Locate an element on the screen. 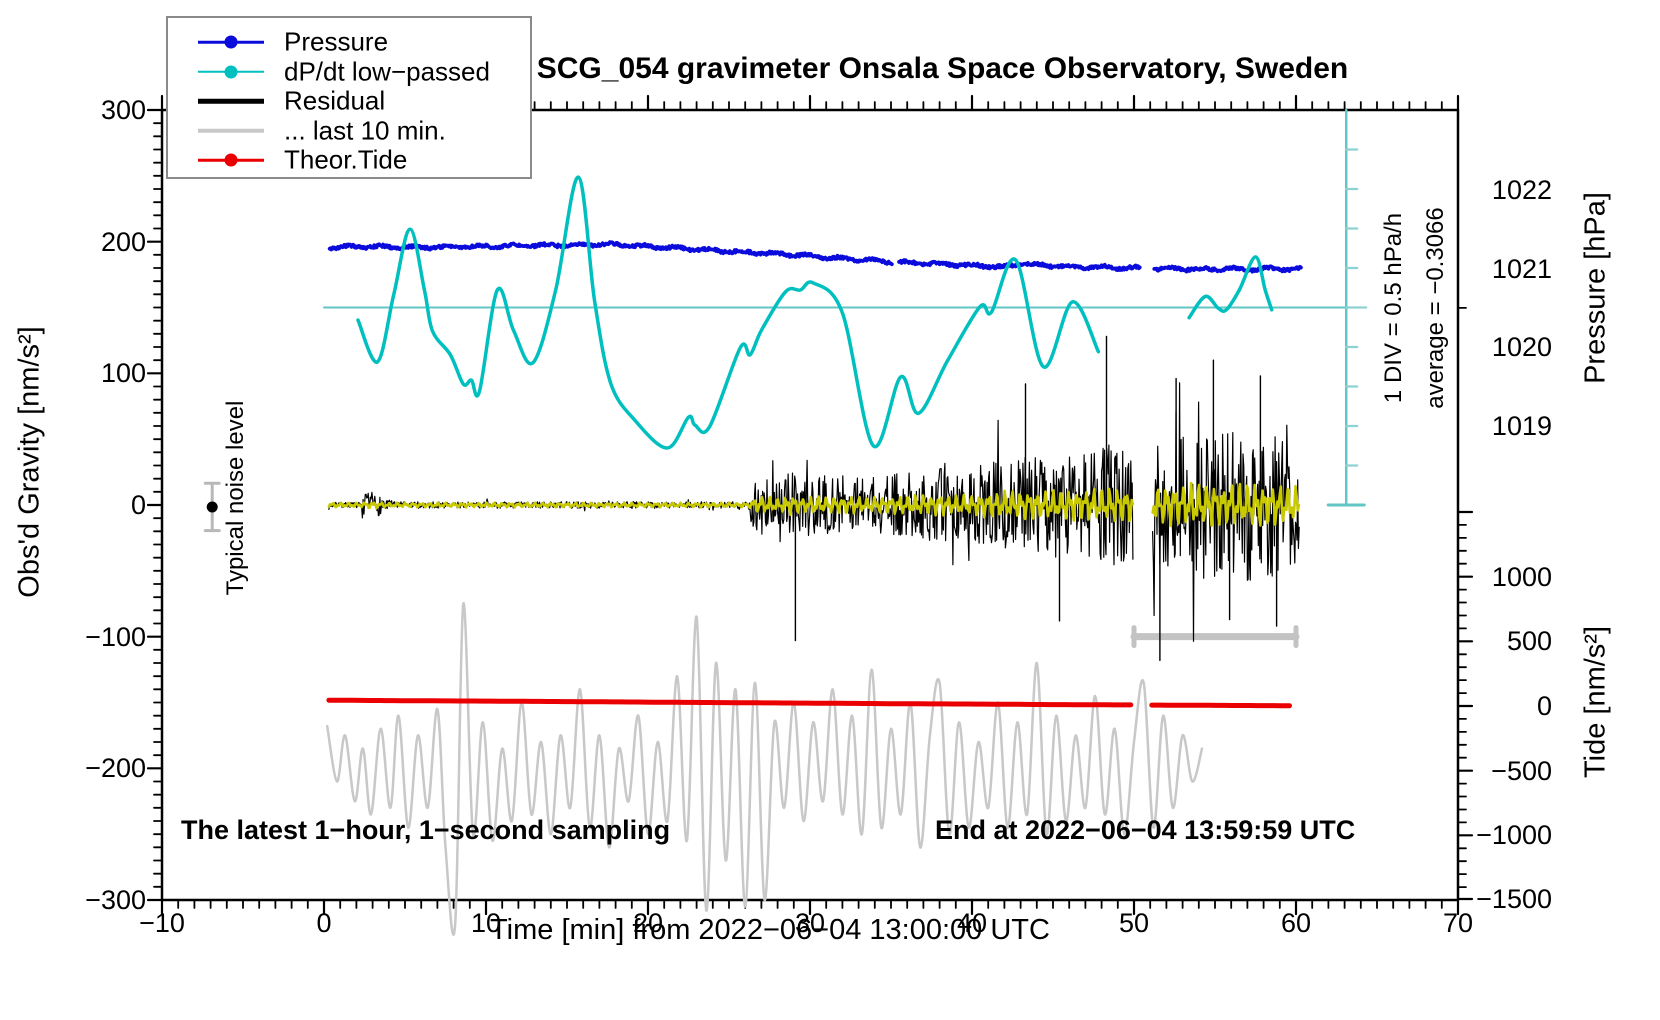 The image size is (1660, 1020). pressure-tick-label: 1022 is located at coordinates (1521, 190).